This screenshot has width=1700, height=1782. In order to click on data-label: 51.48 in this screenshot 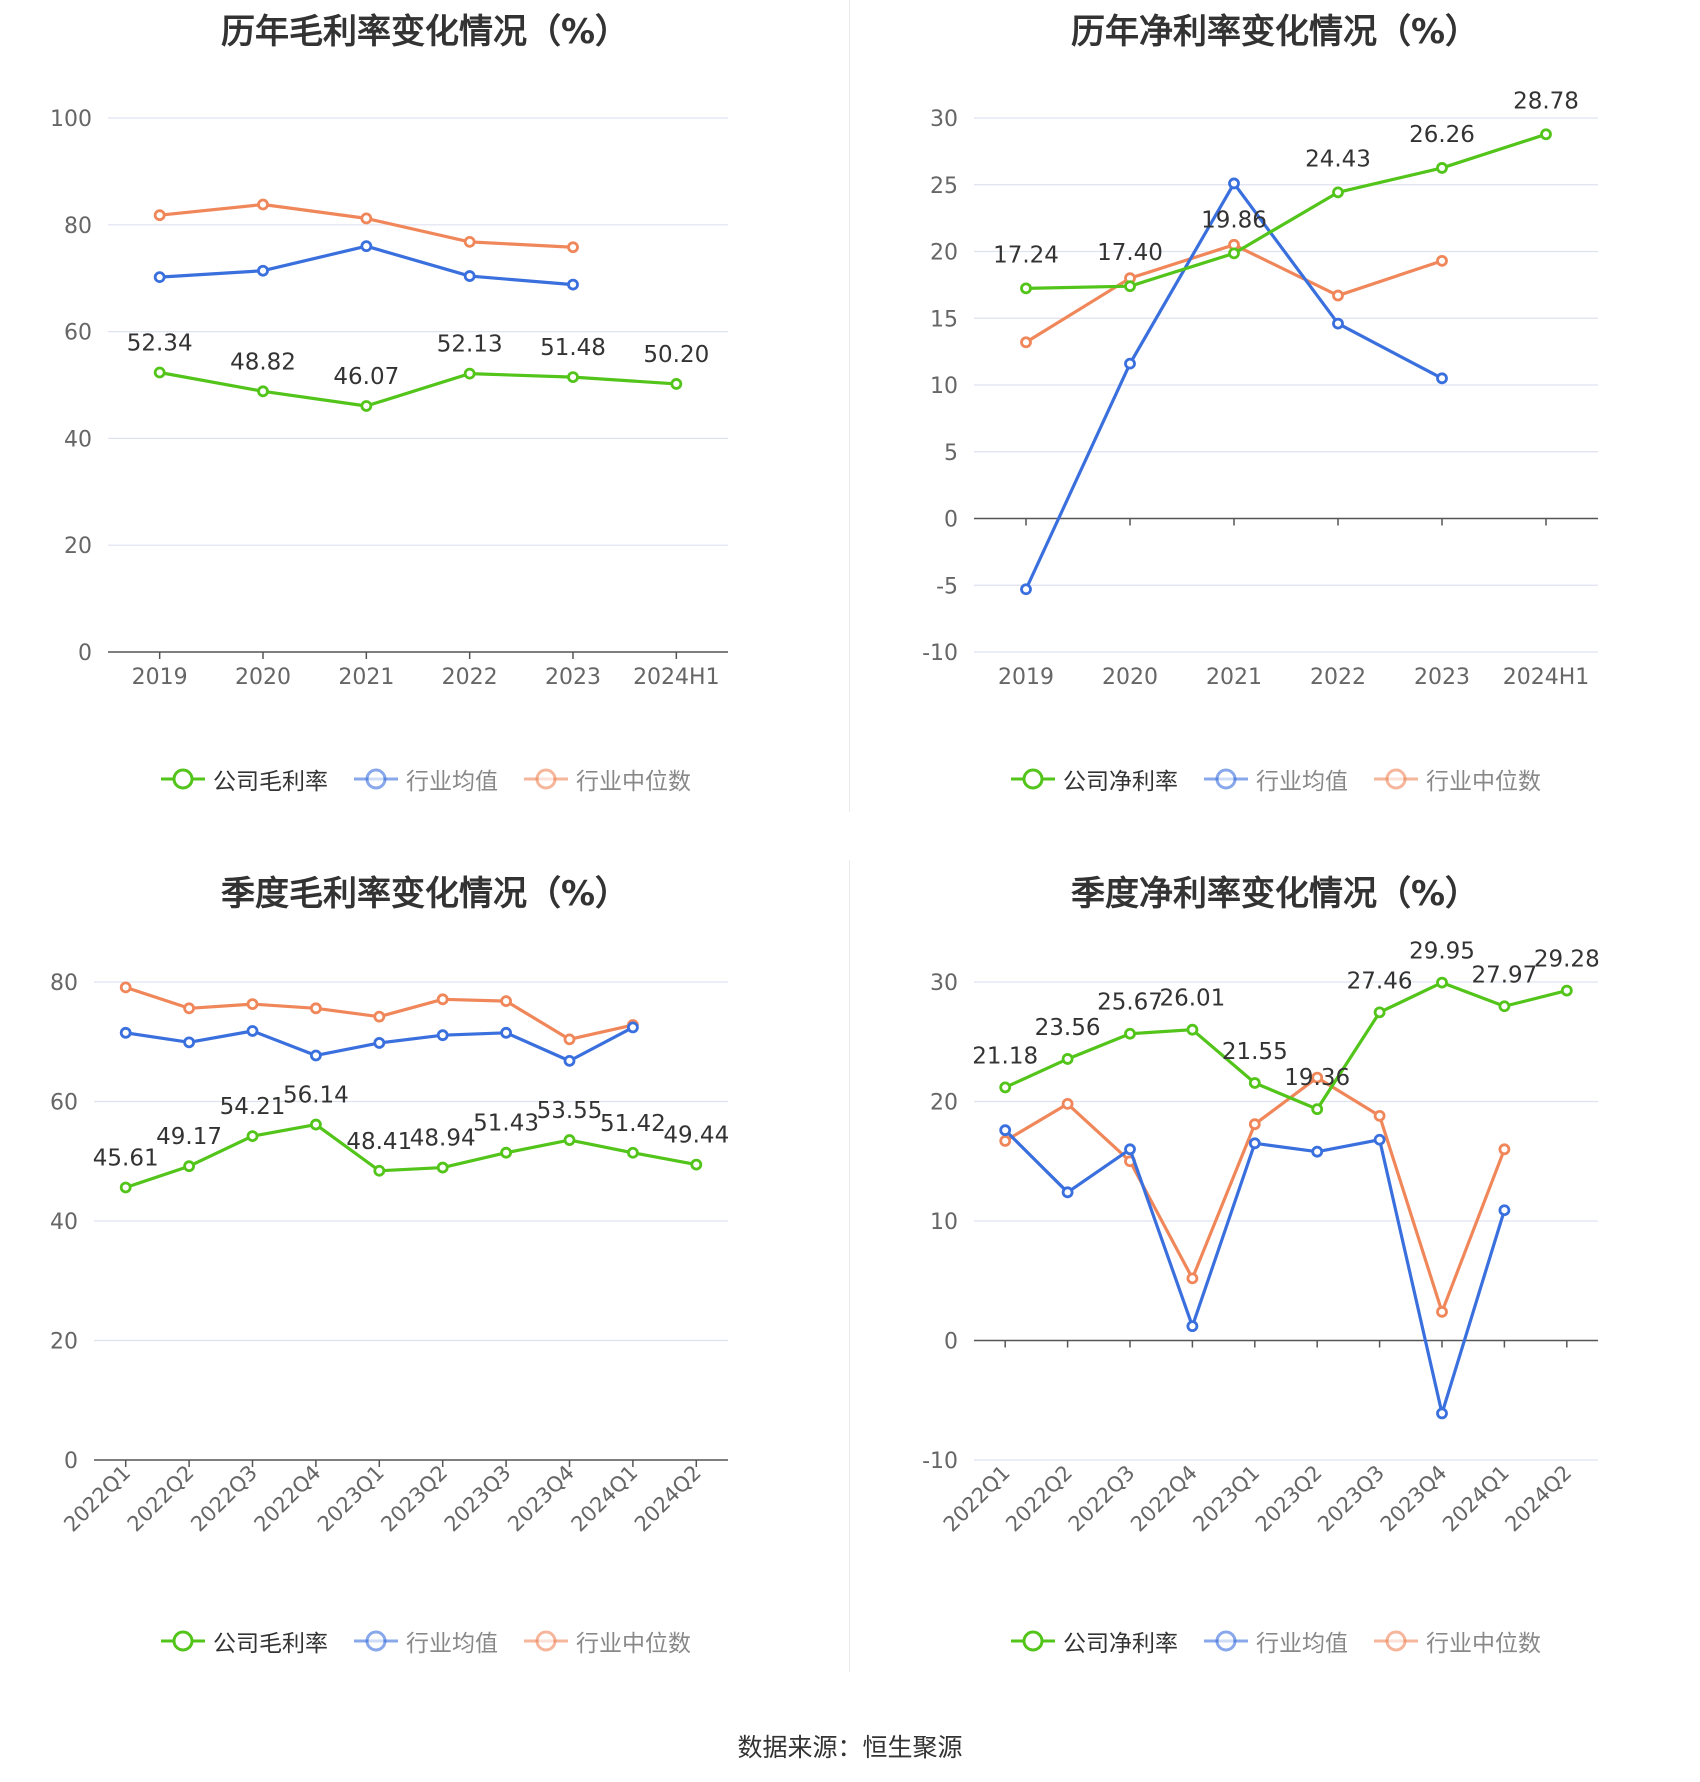, I will do `click(573, 348)`.